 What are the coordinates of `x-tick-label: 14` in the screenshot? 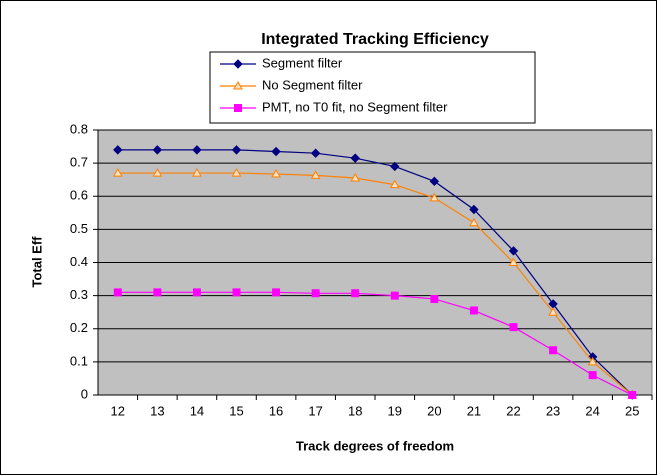 It's located at (197, 410).